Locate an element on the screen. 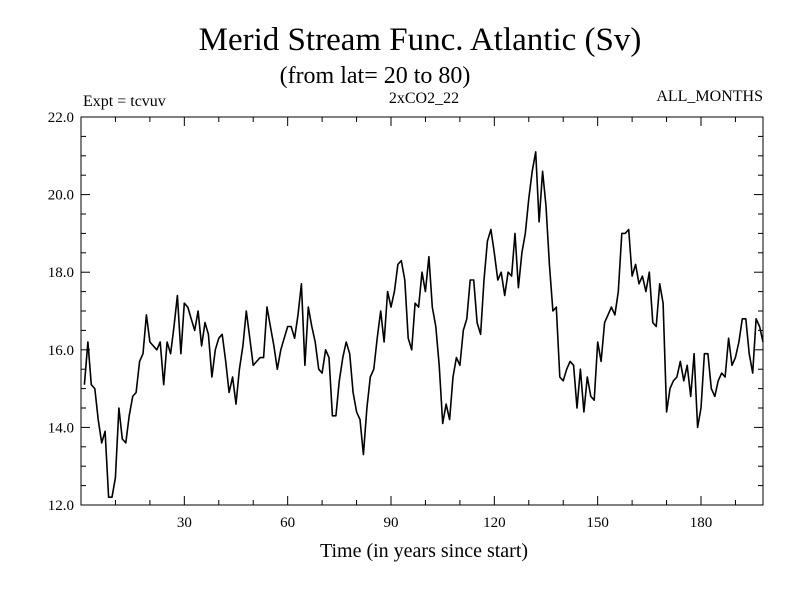  x-tick-label: 150 is located at coordinates (597, 523).